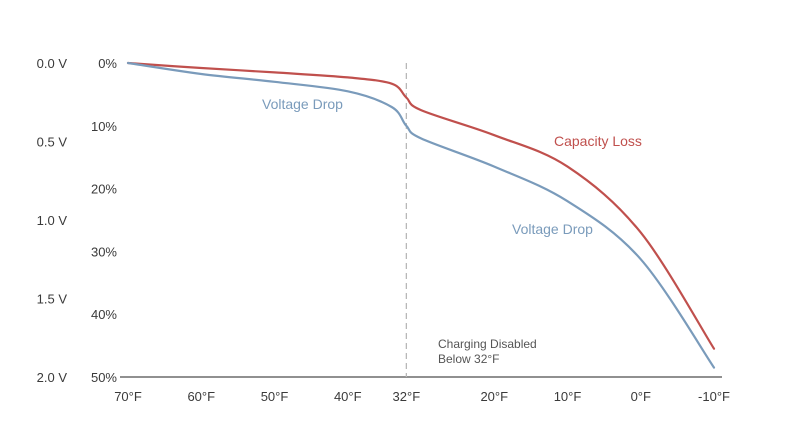 This screenshot has height=447, width=800. Describe the element at coordinates (302, 104) in the screenshot. I see `voltage-drop-label-upper: Voltage Drop` at that location.